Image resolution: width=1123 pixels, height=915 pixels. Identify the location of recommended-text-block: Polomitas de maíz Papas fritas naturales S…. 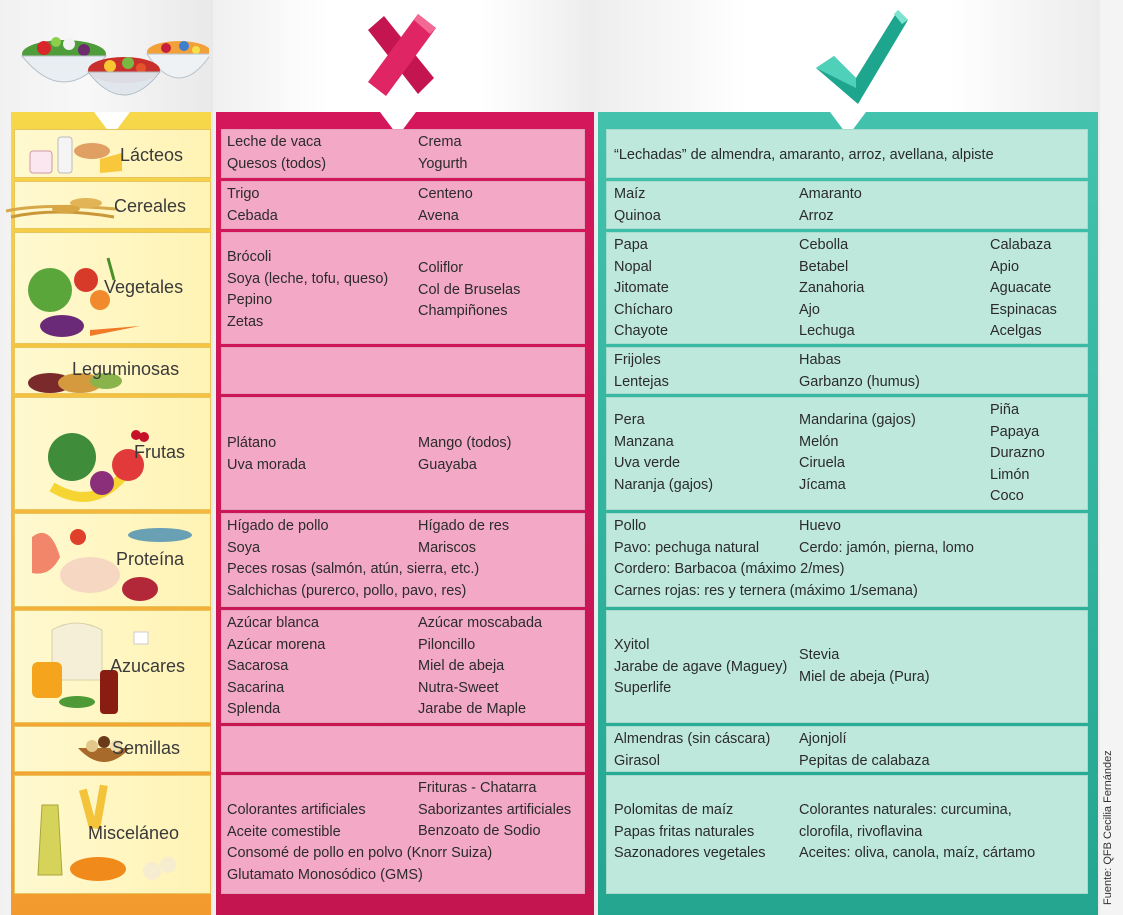
(690, 832).